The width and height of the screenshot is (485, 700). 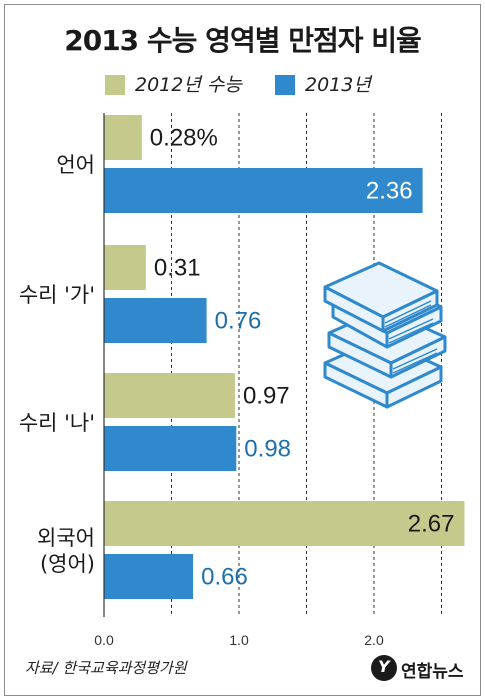 I want to click on legend-swatch-2012, so click(x=115, y=85).